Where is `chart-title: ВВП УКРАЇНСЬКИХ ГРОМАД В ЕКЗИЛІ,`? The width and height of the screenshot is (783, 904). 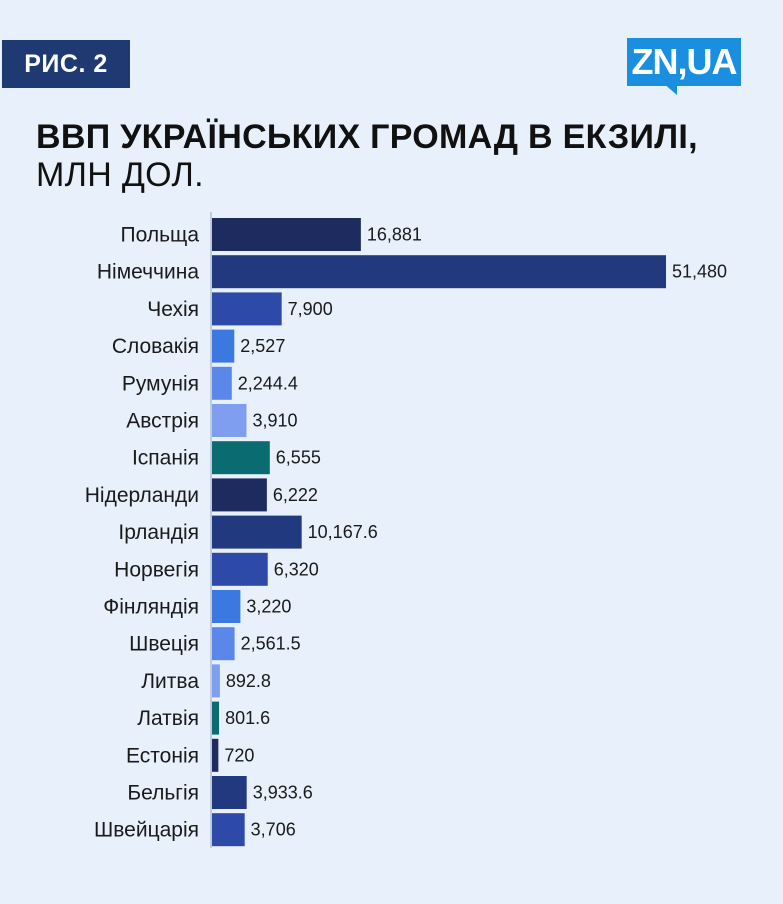
chart-title: ВВП УКРАЇНСЬКИХ ГРОМАД В ЕКЗИЛІ, is located at coordinates (367, 137).